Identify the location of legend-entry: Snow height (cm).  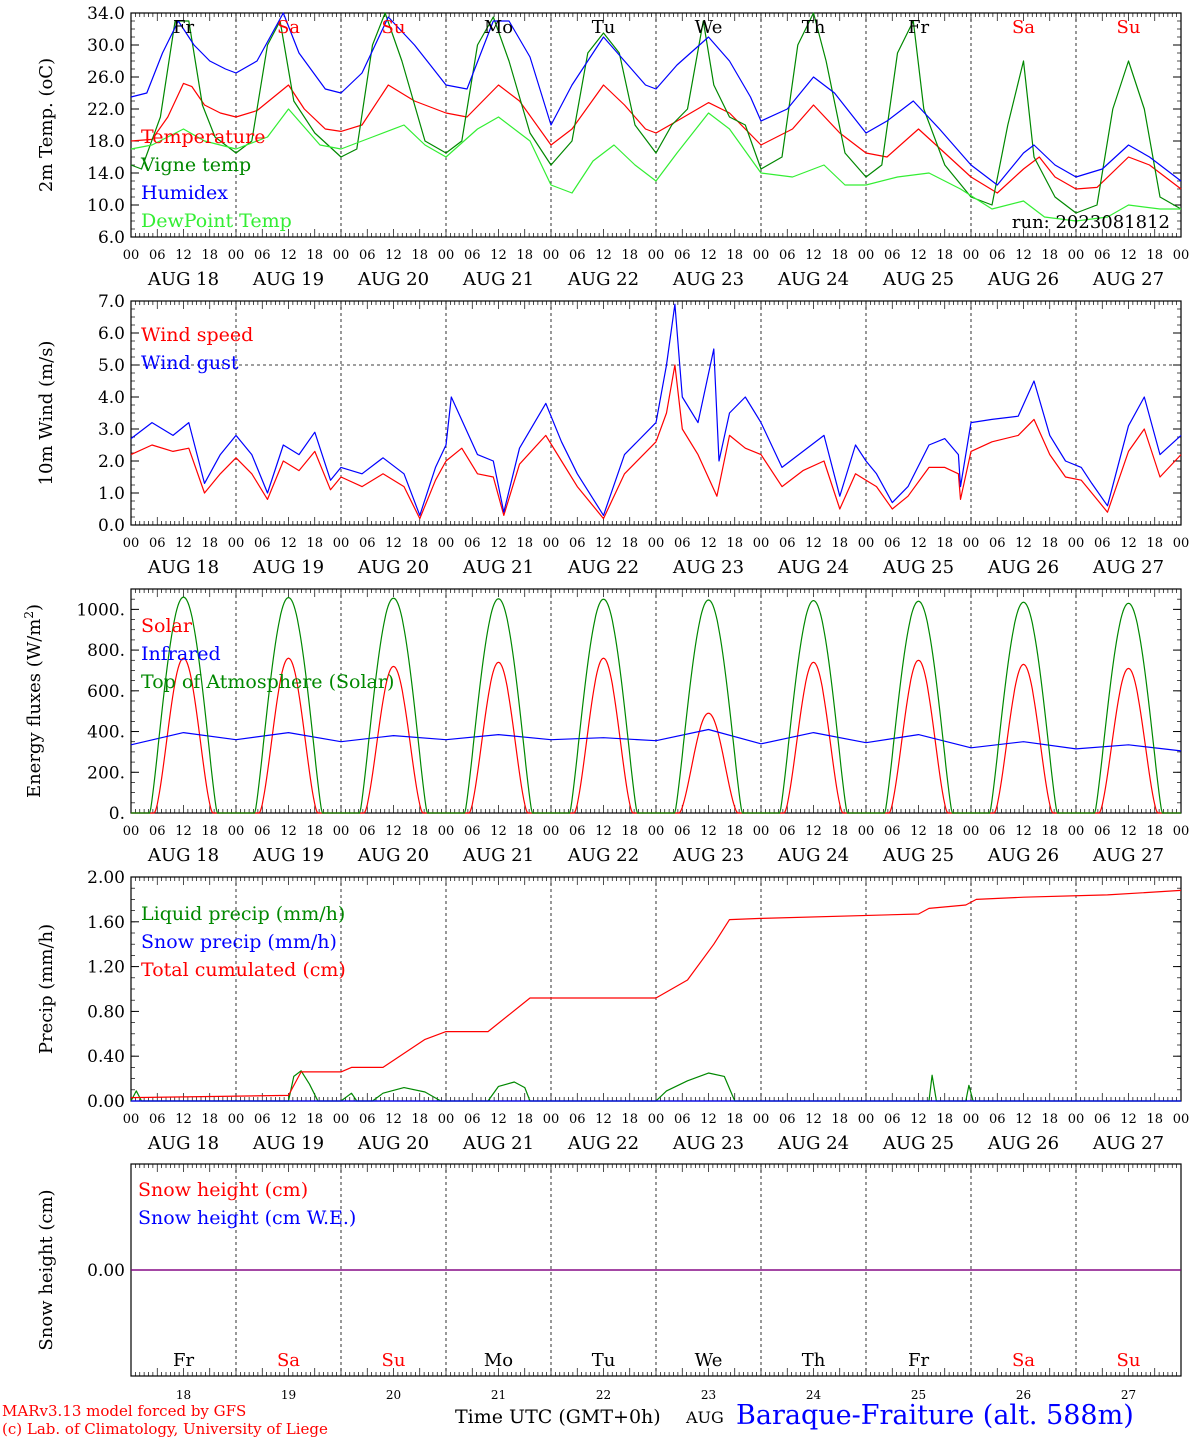
(223, 1190).